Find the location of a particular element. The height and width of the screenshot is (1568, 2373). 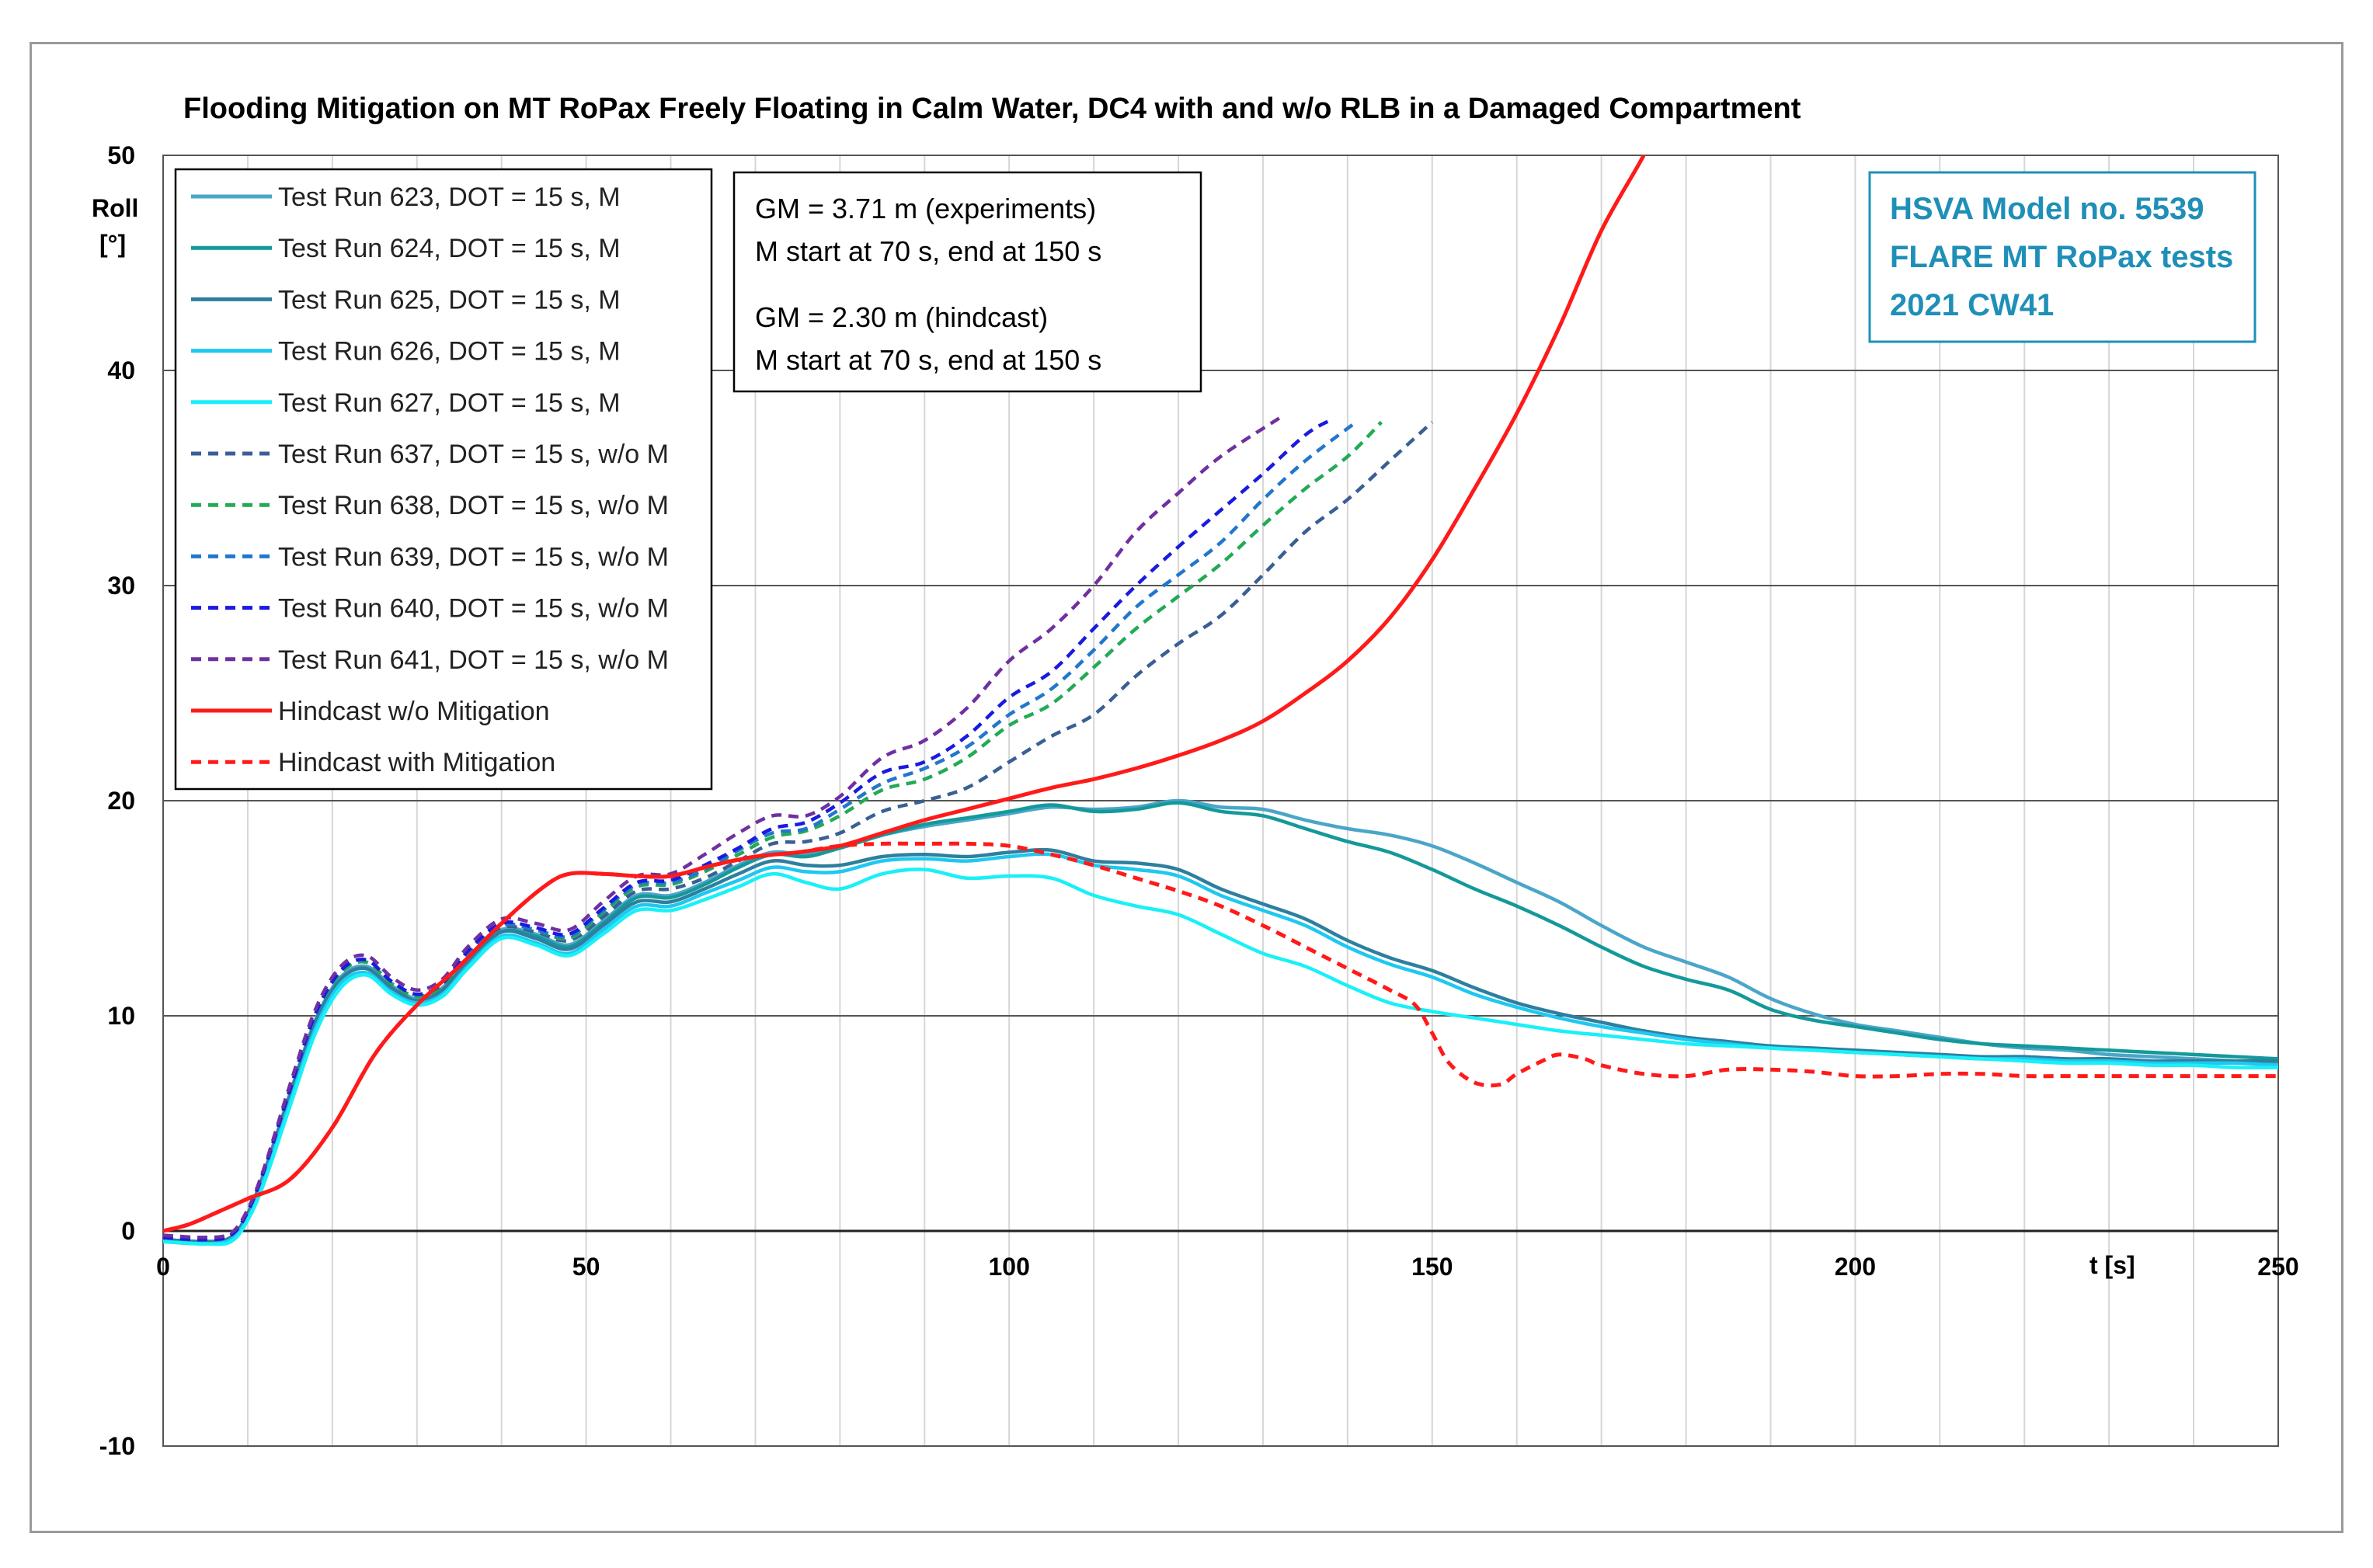

x-tick-50: 50 is located at coordinates (586, 1267).